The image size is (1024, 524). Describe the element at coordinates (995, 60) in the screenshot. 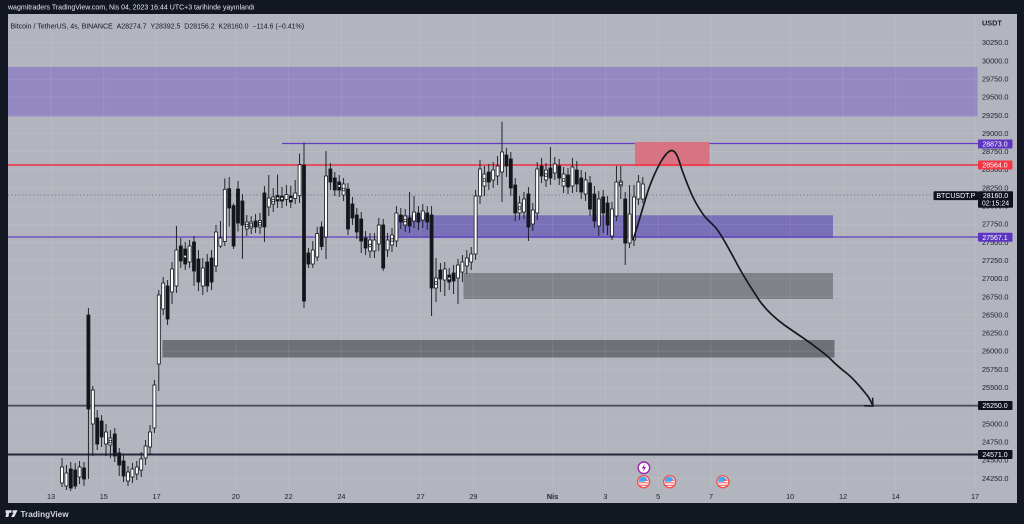

I see `svg-text: 30000.0` at that location.